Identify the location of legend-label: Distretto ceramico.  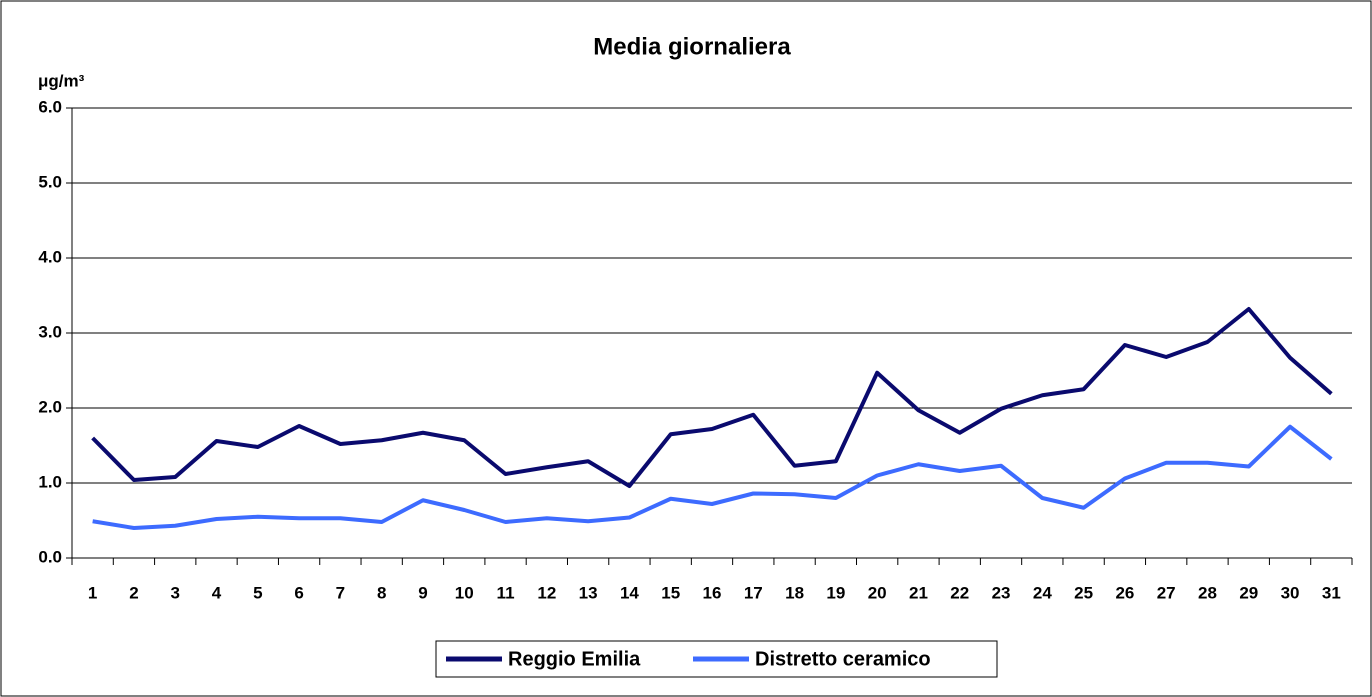
(843, 659).